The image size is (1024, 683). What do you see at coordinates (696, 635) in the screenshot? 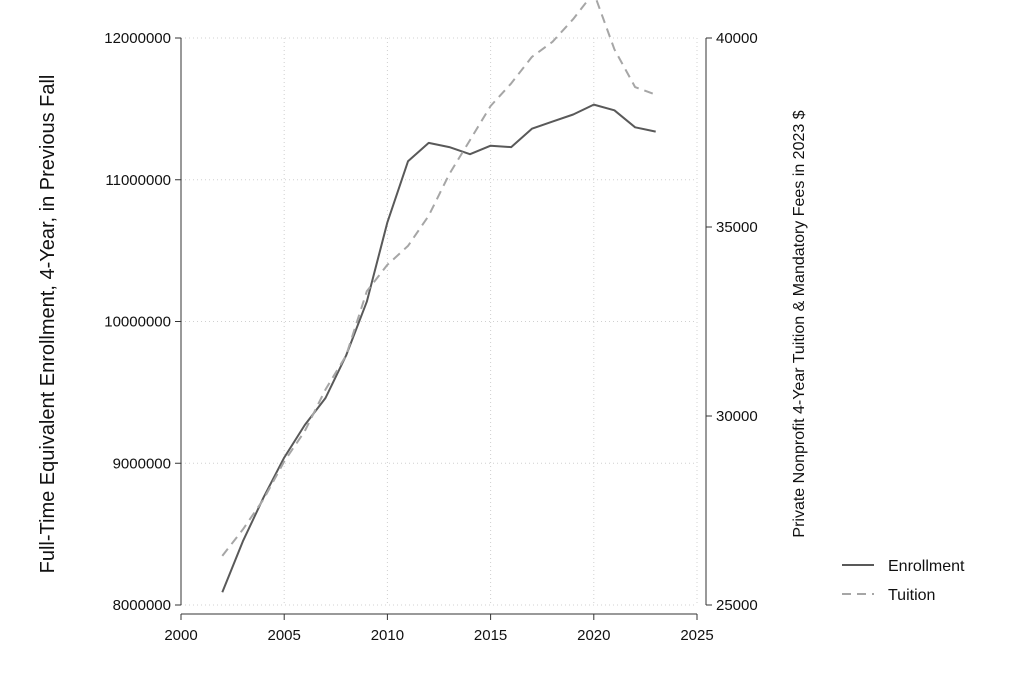
I see `x-tick-label: 2025` at bounding box center [696, 635].